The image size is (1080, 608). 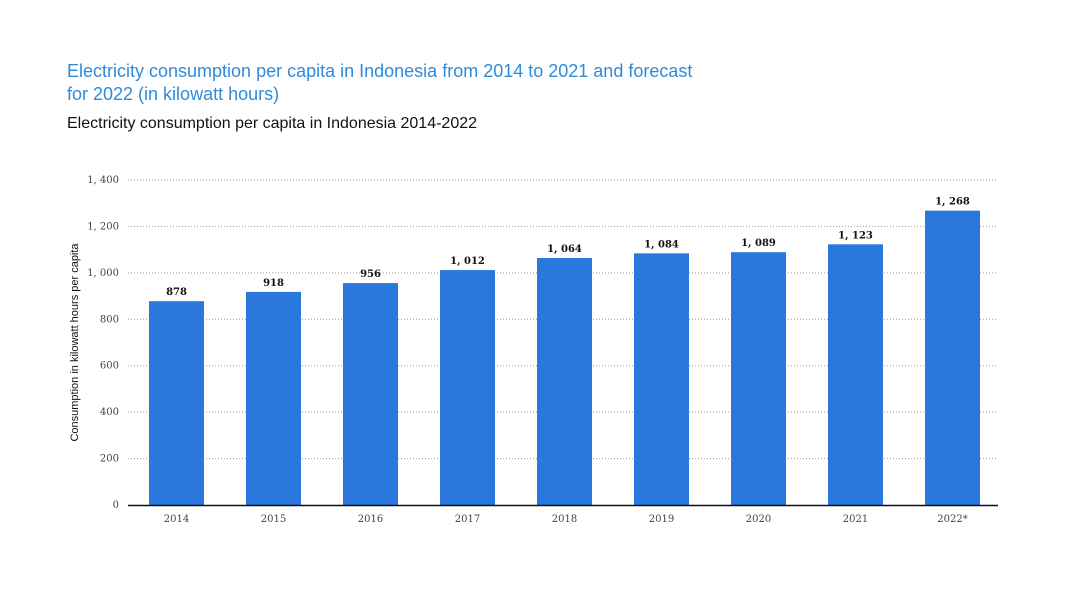 I want to click on data-label: 1, 123, so click(x=855, y=235).